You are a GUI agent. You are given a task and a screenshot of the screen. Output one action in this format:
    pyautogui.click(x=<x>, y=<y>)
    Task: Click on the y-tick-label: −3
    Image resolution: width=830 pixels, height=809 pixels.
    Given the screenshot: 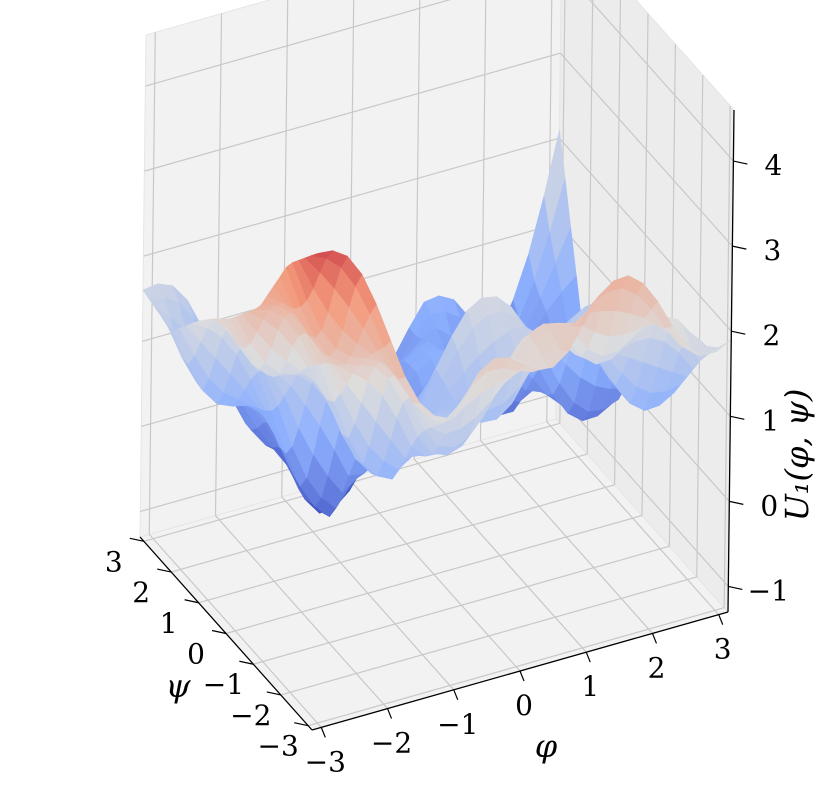 What is the action you would take?
    pyautogui.click(x=278, y=746)
    